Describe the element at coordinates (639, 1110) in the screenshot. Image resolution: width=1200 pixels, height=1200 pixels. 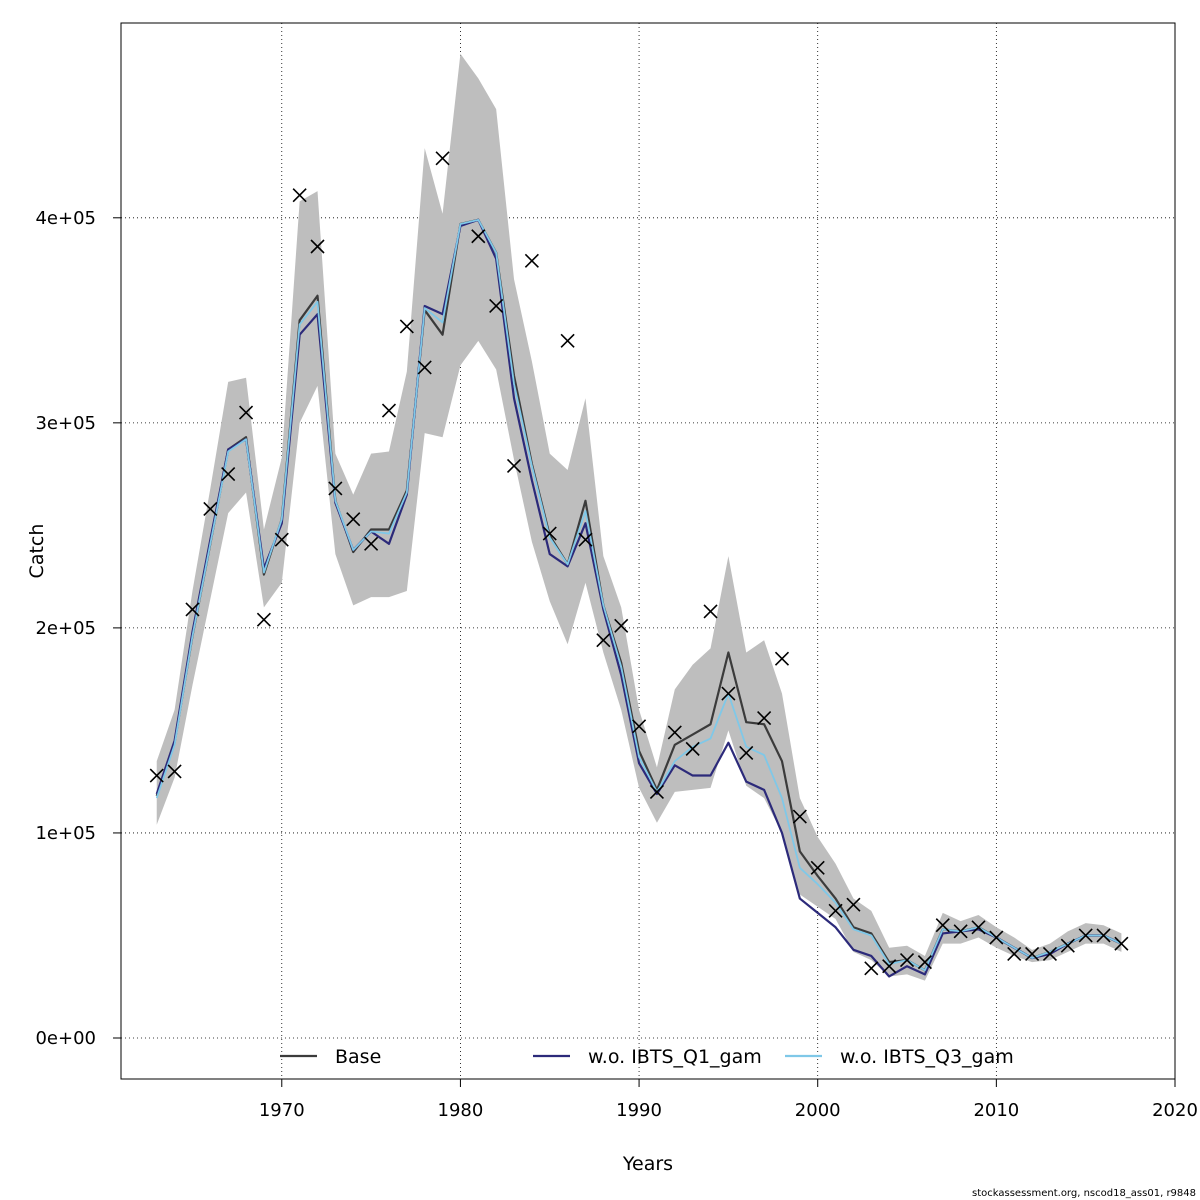
I see `x-tick-label: 1990` at that location.